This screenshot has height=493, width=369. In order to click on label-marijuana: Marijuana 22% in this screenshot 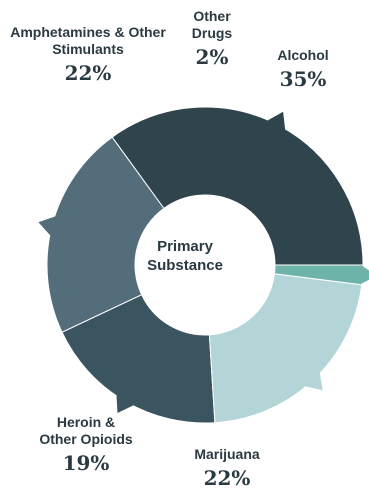, I will do `click(227, 468)`.